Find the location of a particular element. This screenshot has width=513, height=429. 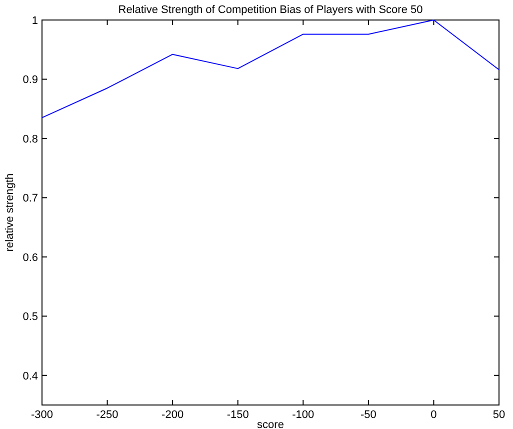

x-tick-label: -100 is located at coordinates (303, 415).